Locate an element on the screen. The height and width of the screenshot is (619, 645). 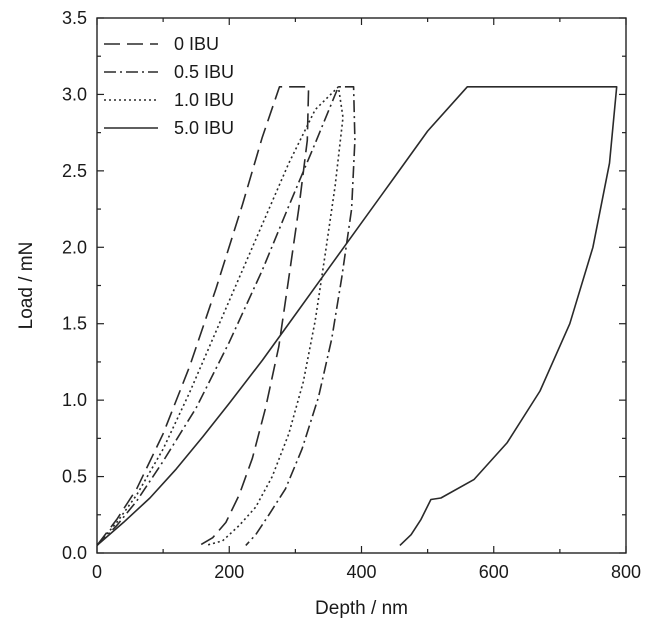
x-tick-label: 200 is located at coordinates (229, 572).